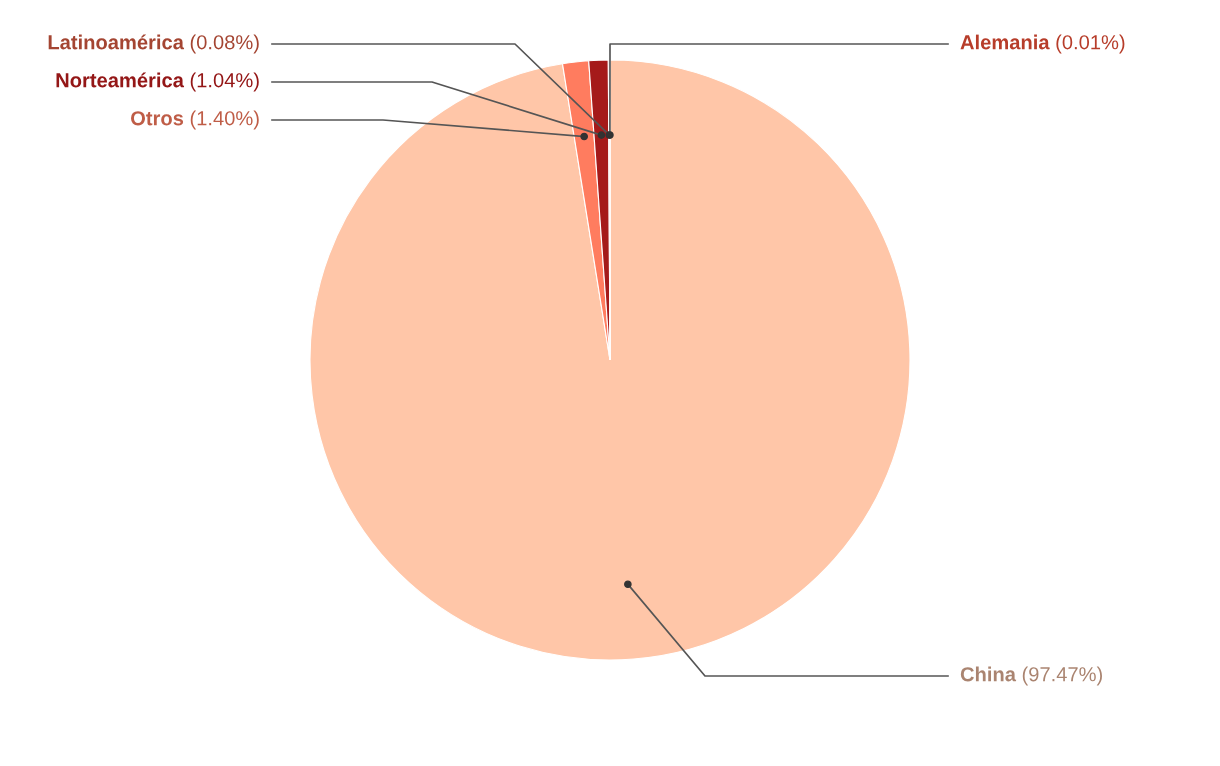 The height and width of the screenshot is (766, 1220). Describe the element at coordinates (157, 118) in the screenshot. I see `slice-label: Otros` at that location.